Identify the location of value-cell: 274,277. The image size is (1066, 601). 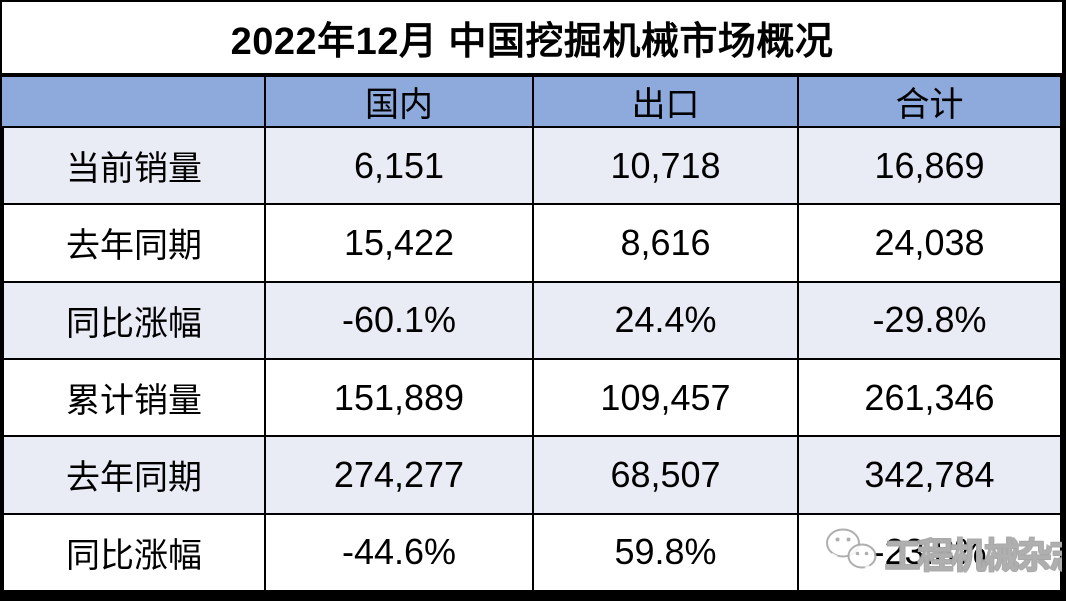
(399, 475).